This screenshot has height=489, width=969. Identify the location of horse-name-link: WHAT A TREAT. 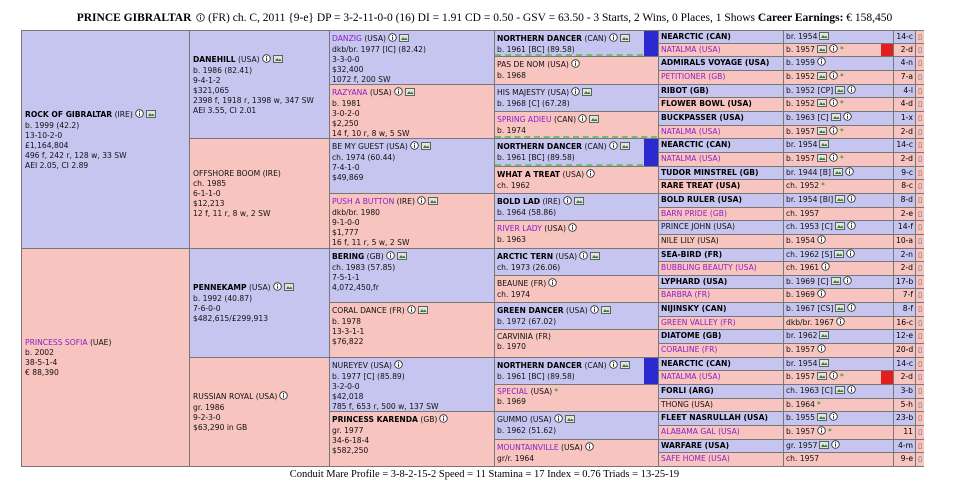
(529, 174).